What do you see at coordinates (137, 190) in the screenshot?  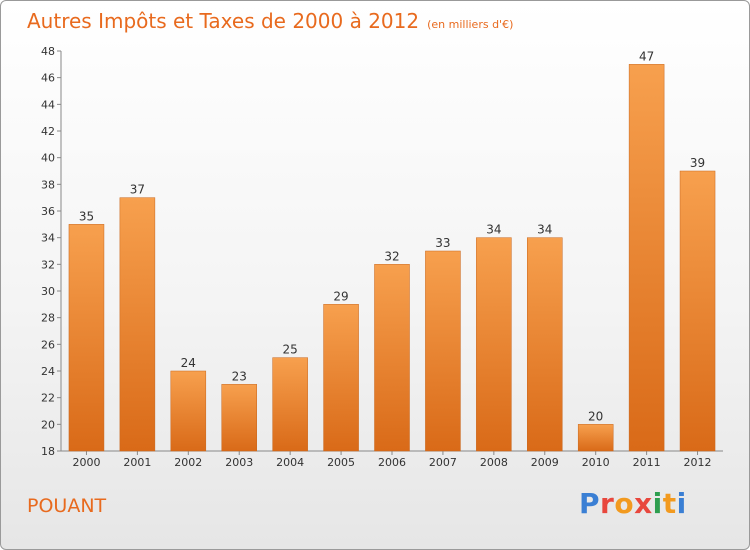 I see `value-label-2001: 37` at bounding box center [137, 190].